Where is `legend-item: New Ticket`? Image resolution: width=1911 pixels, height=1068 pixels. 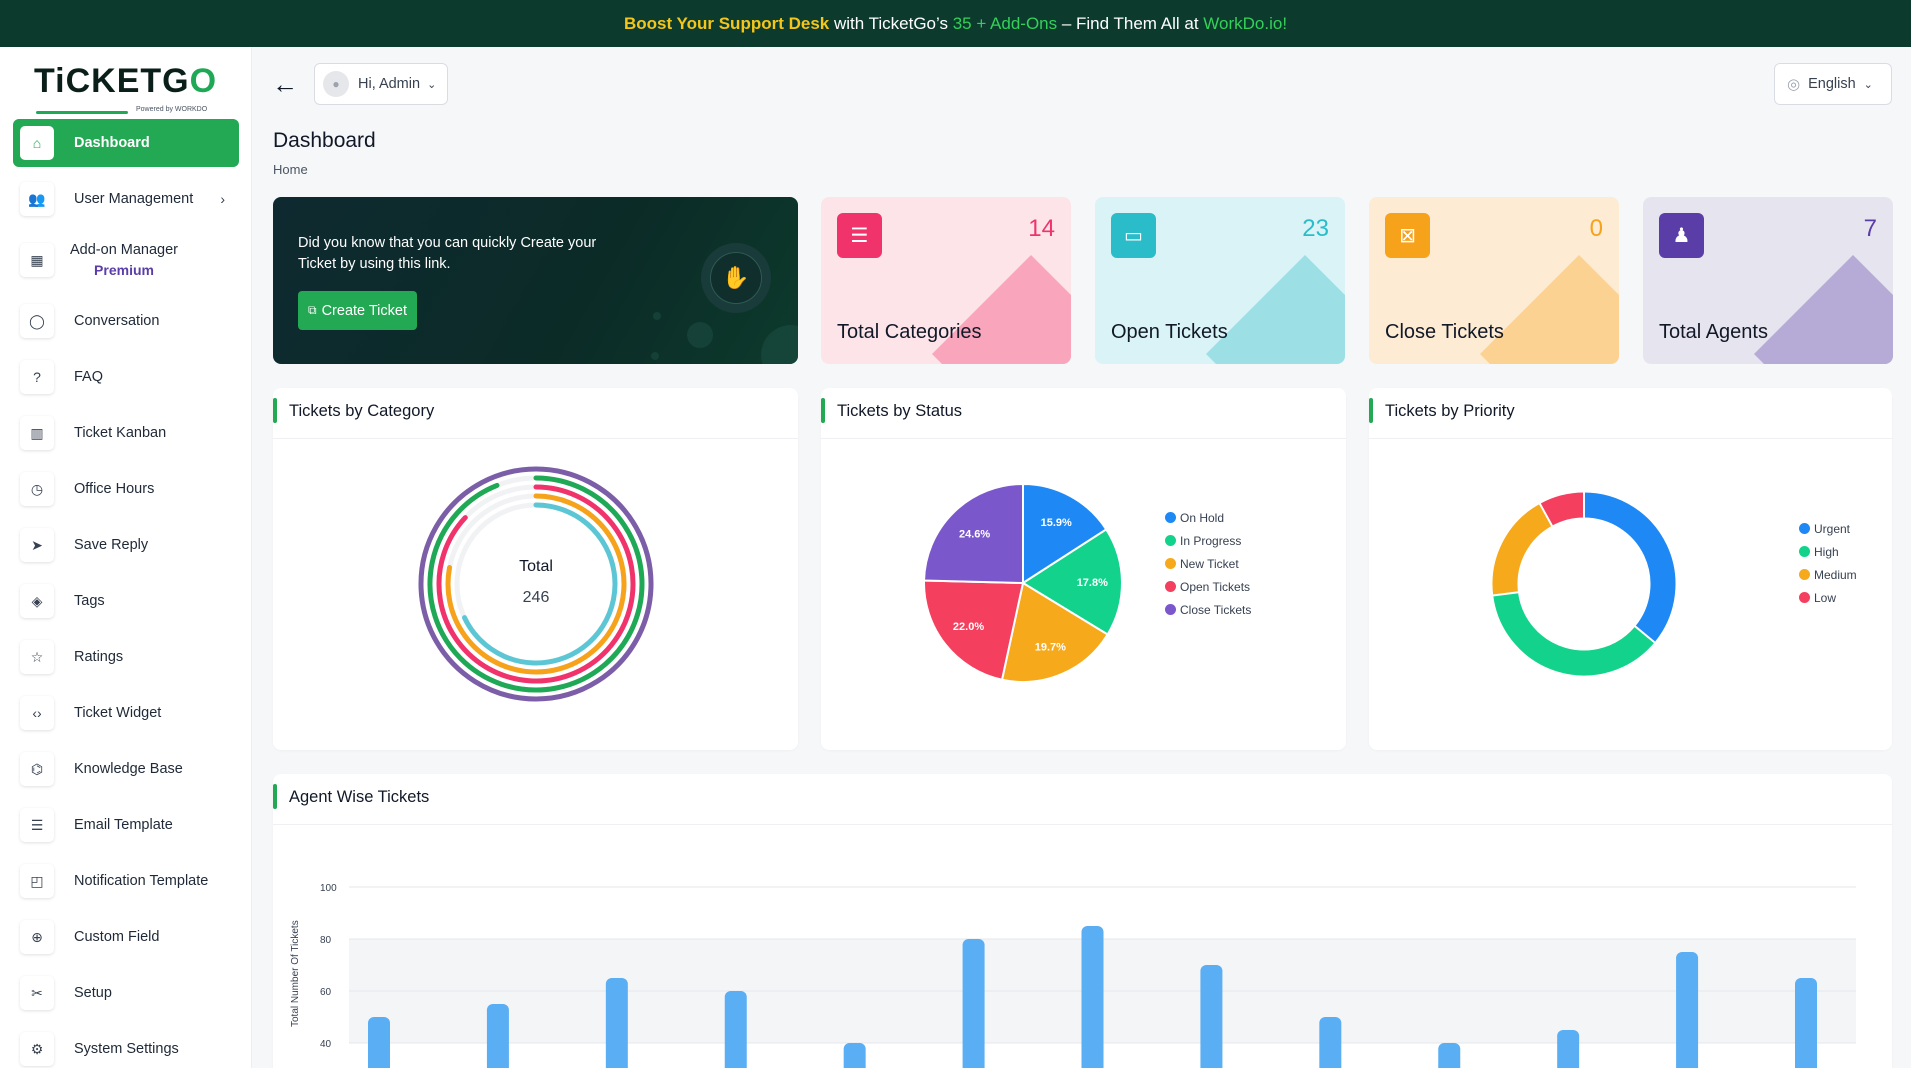
legend-item: New Ticket is located at coordinates (1208, 563).